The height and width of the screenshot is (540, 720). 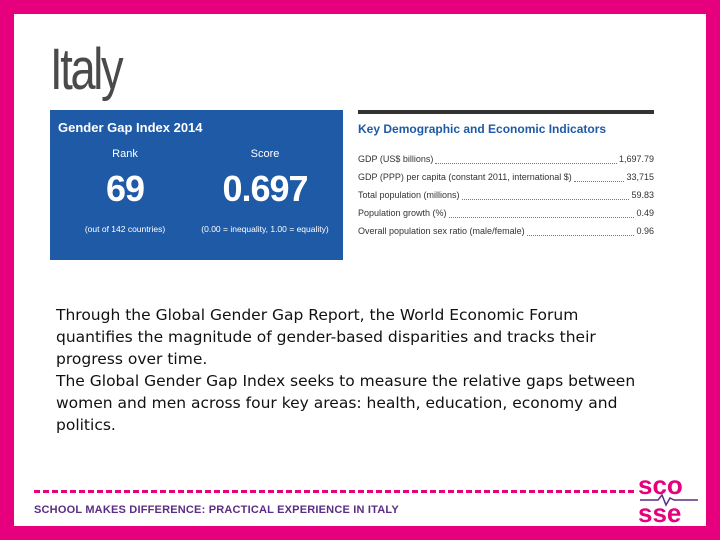 I want to click on indicator-row: Population growth (%) 0.49, so click(x=506, y=213).